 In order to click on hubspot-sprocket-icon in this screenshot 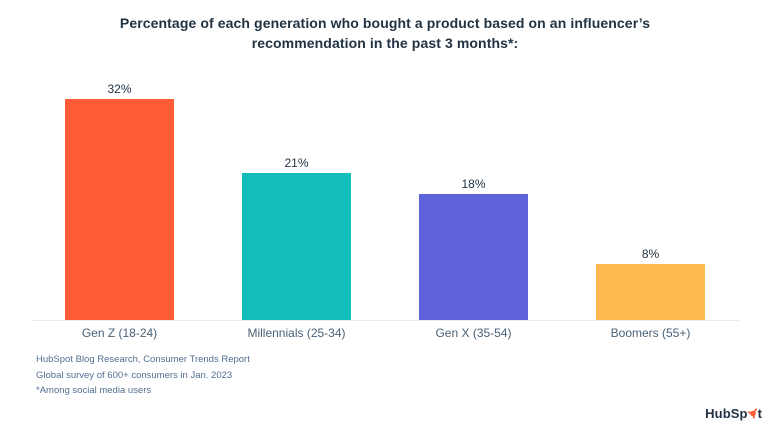, I will do `click(752, 413)`.